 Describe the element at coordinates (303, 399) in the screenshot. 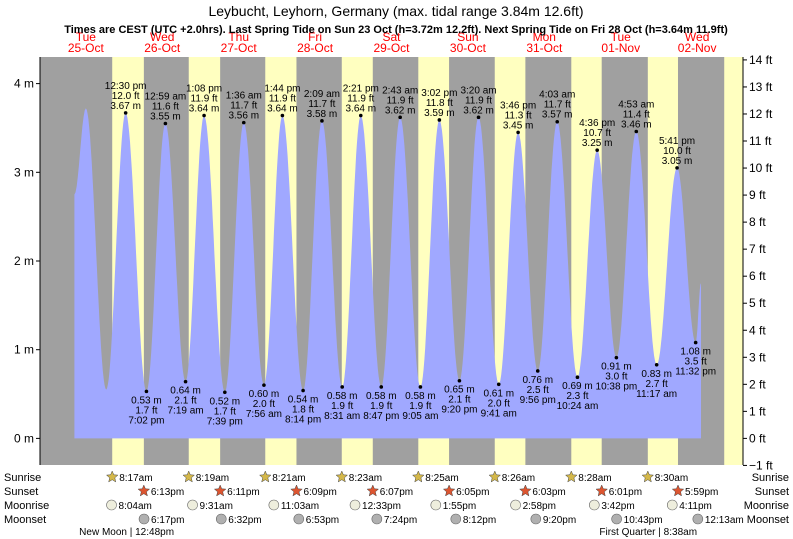

I see `low-tide-label: 0.54 m` at that location.